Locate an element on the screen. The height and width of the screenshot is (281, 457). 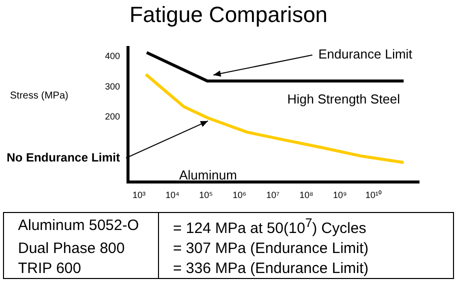
text: Aluminum is located at coordinates (208, 175).